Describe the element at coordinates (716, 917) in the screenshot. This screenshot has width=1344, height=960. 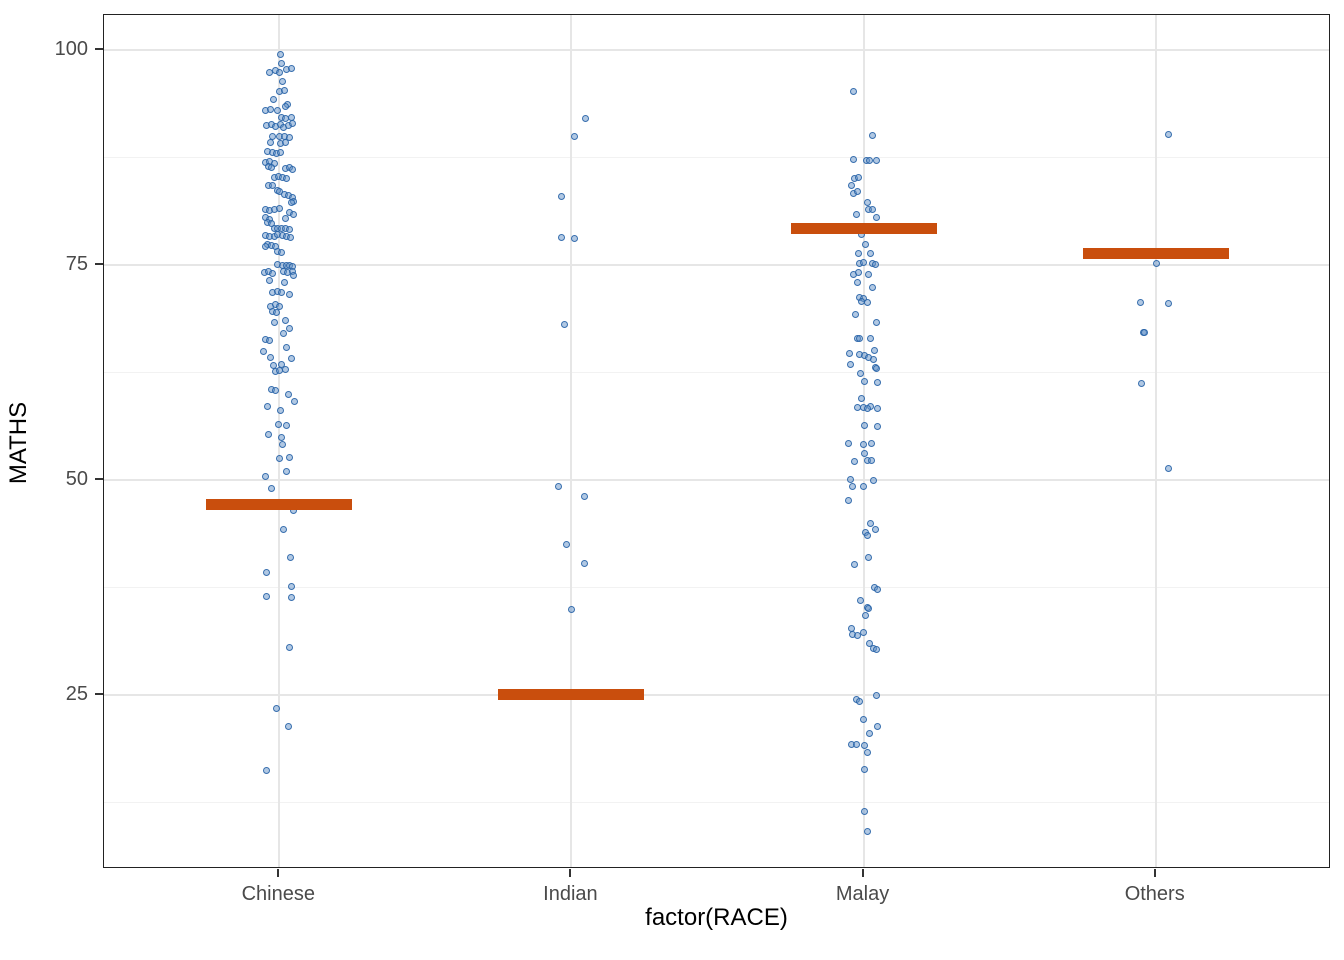
I see `x-axis-title: factor(RACE)` at that location.